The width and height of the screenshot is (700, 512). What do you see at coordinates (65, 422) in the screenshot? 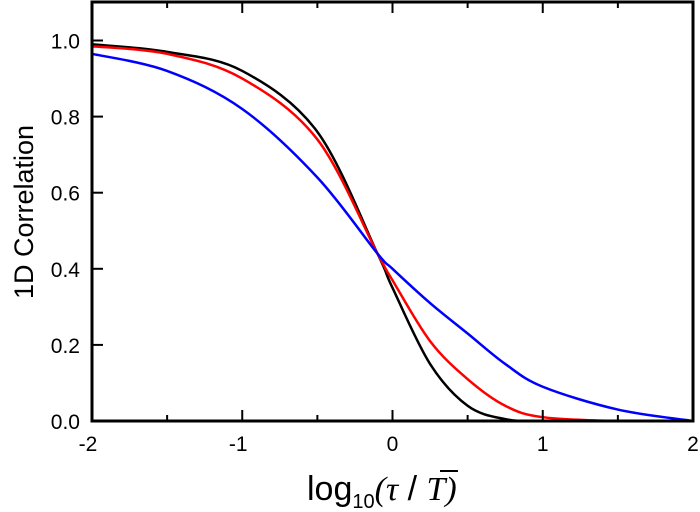
I see `y-tick-label: 0.0` at bounding box center [65, 422].